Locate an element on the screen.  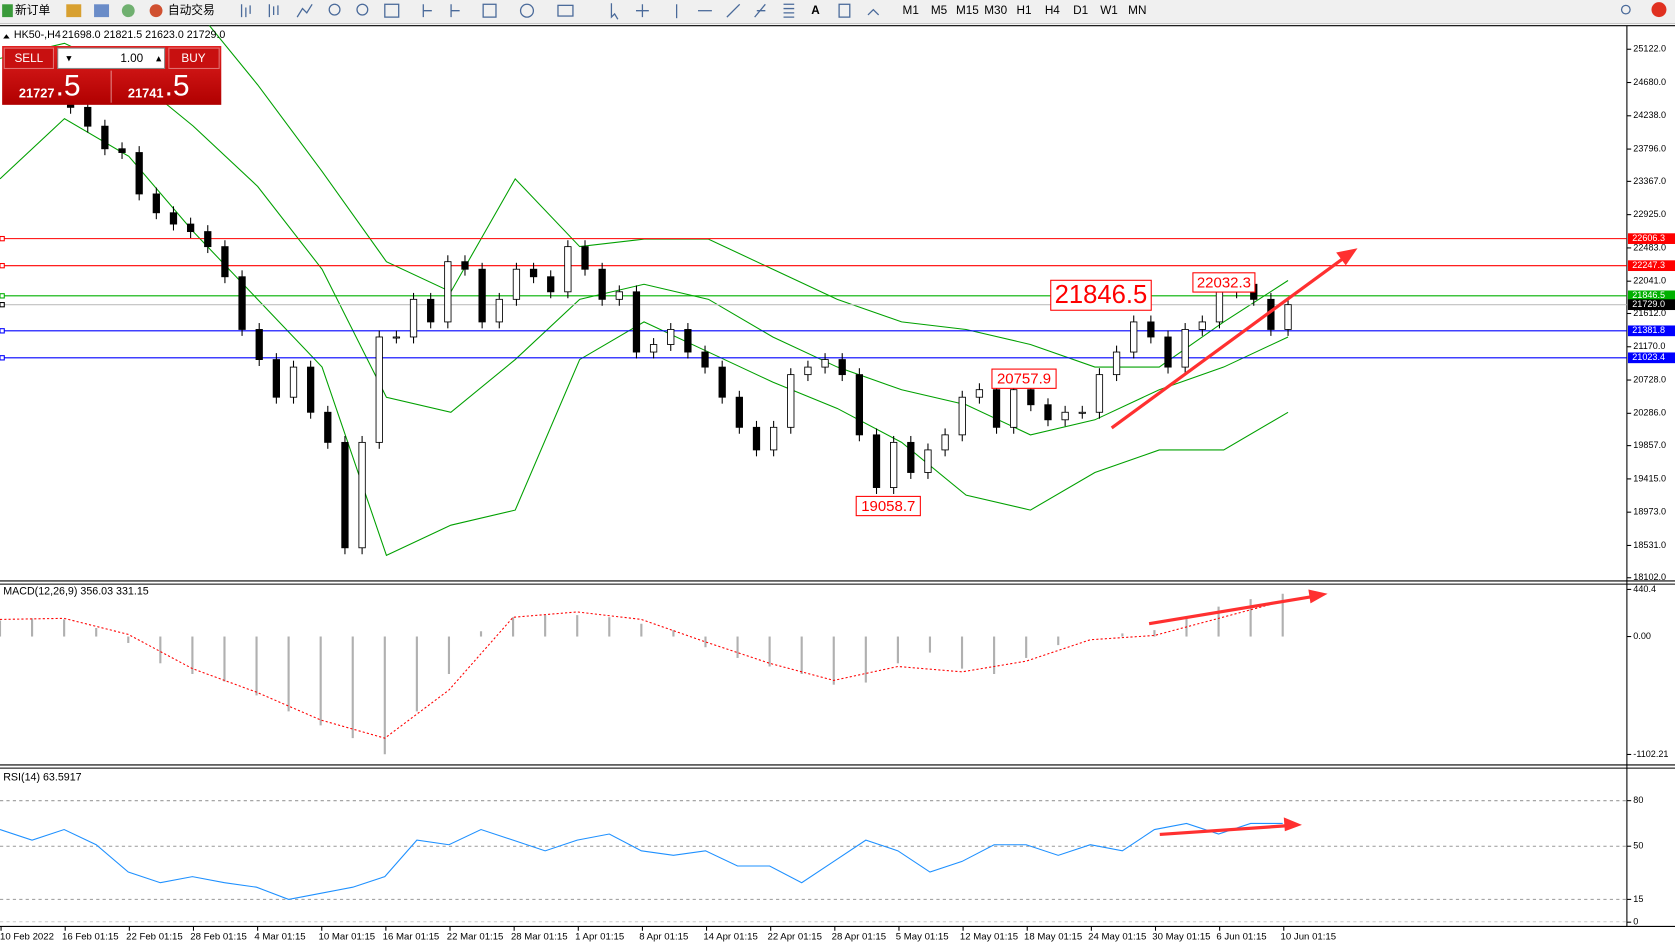
buy-price: 21741 is located at coordinates (146, 93).